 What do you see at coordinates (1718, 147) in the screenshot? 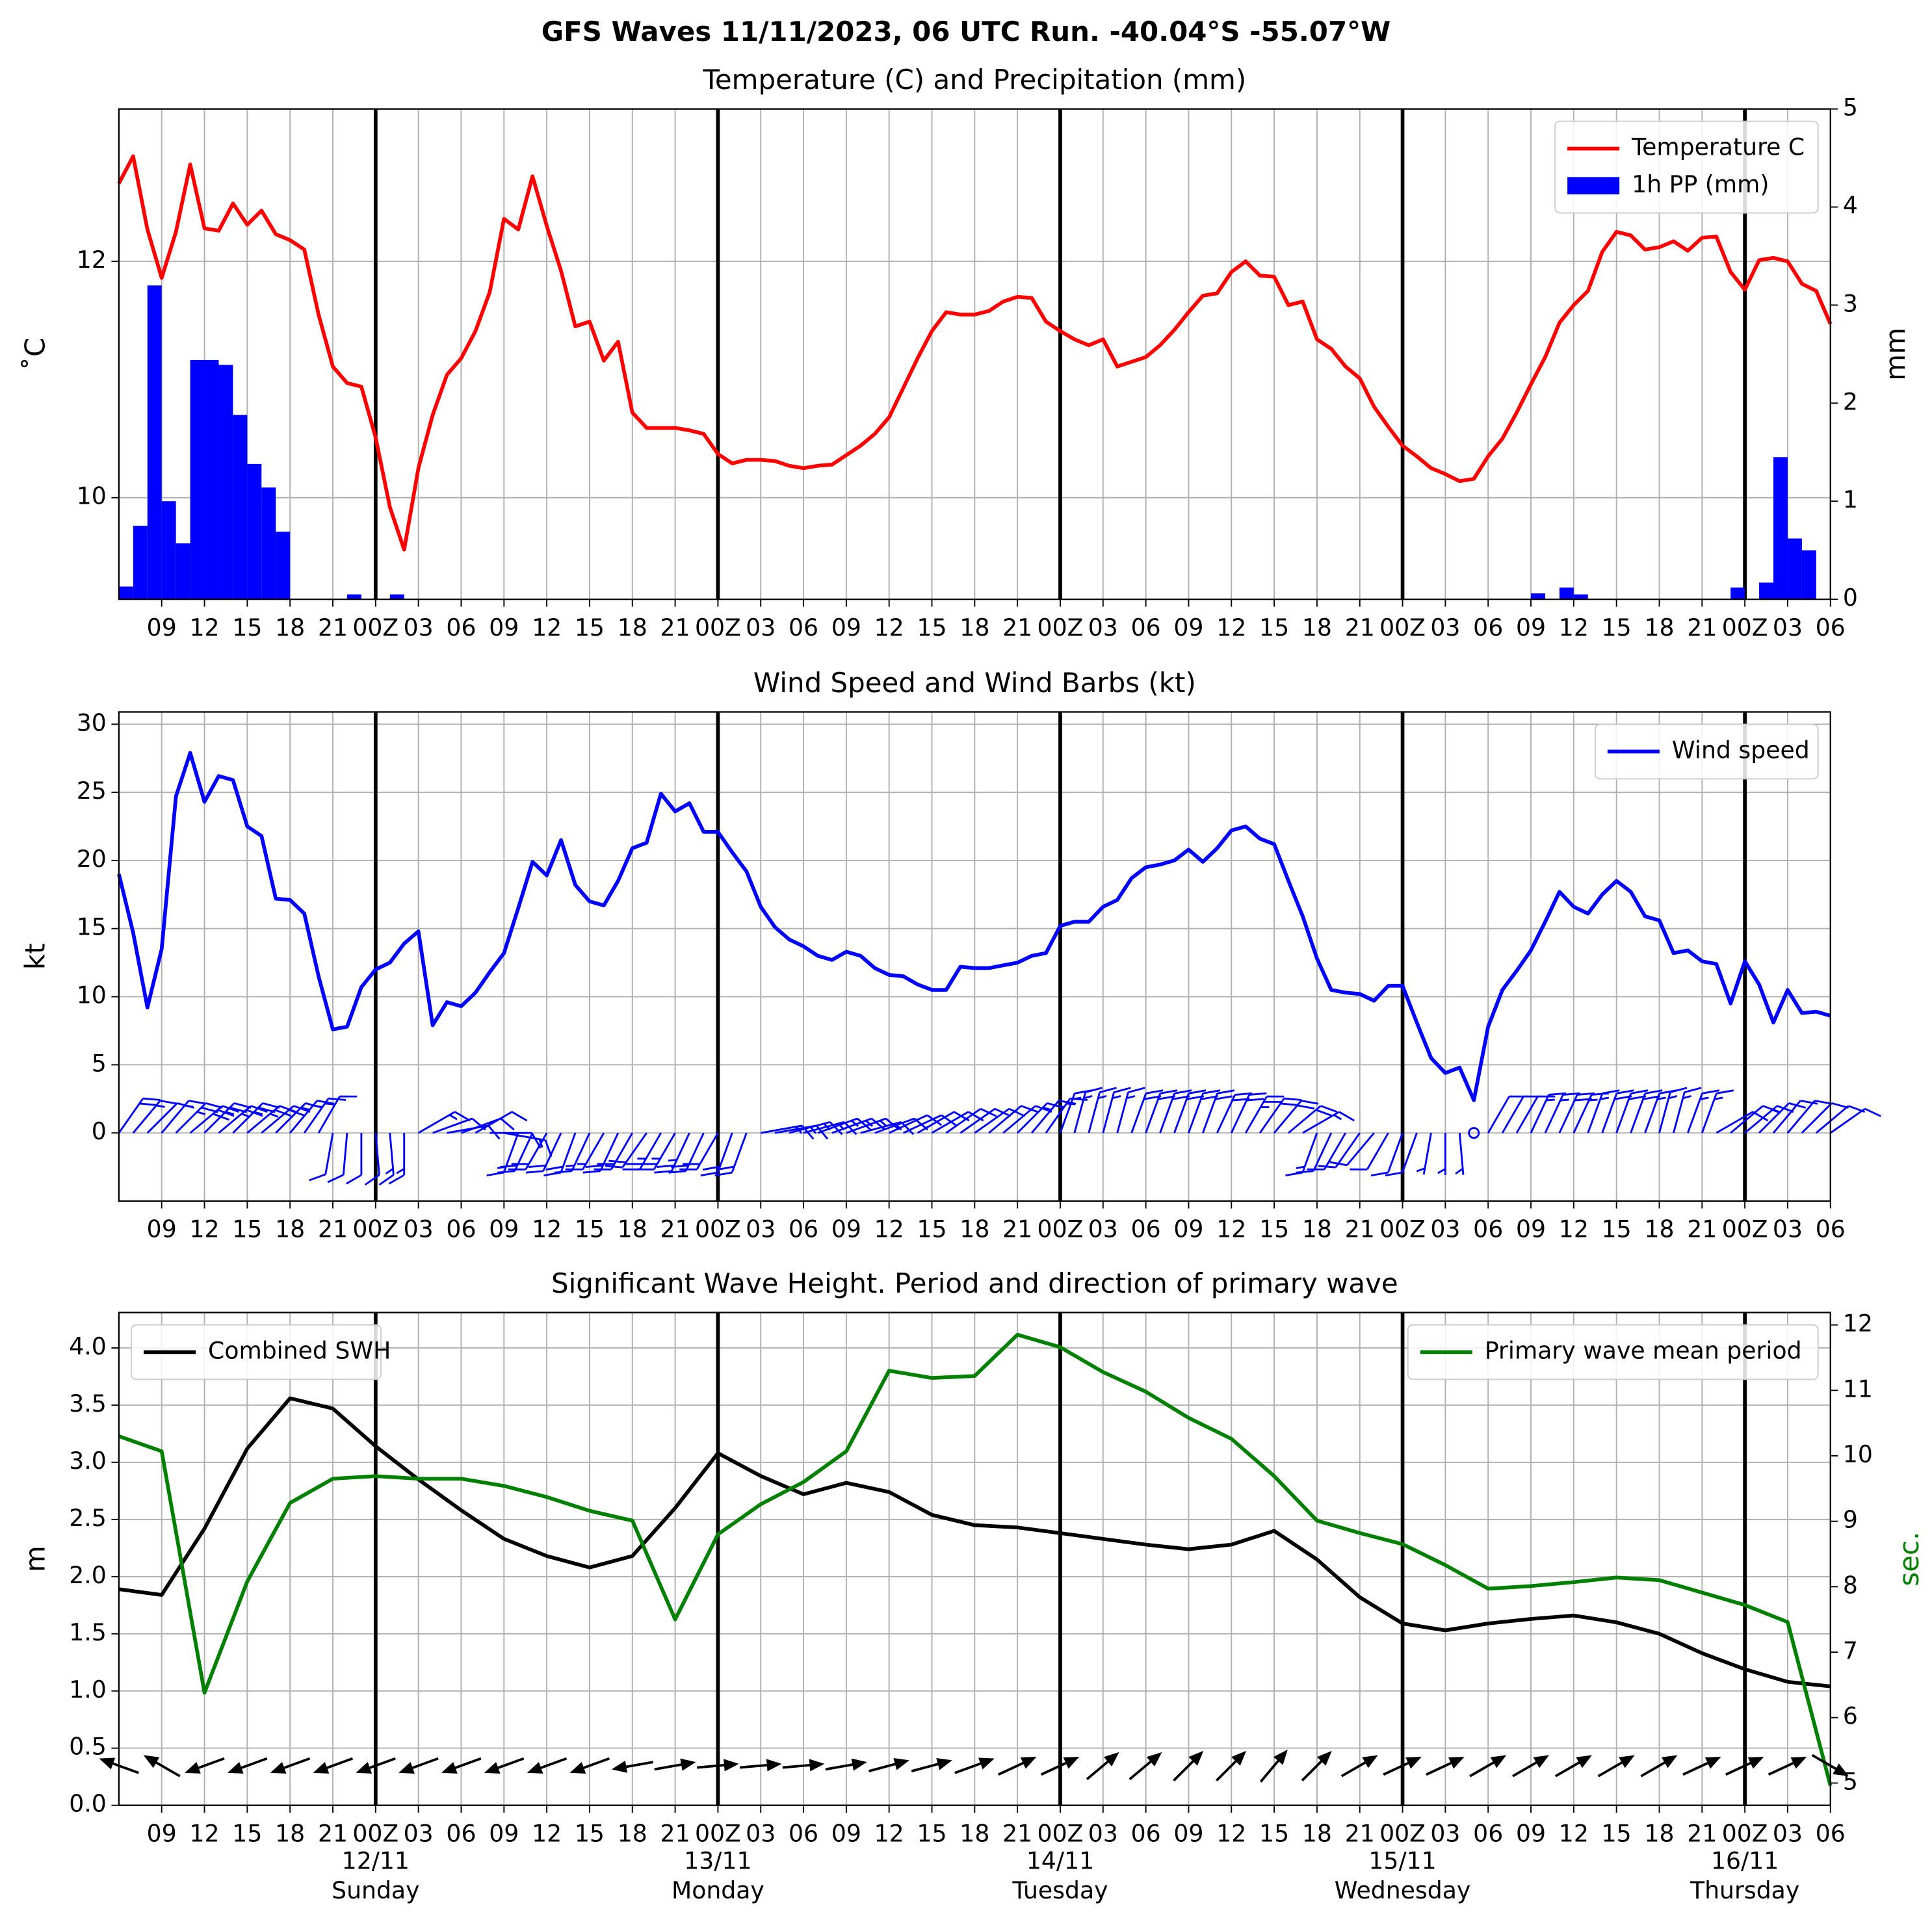
I see `legend-label: Temperature C` at bounding box center [1718, 147].